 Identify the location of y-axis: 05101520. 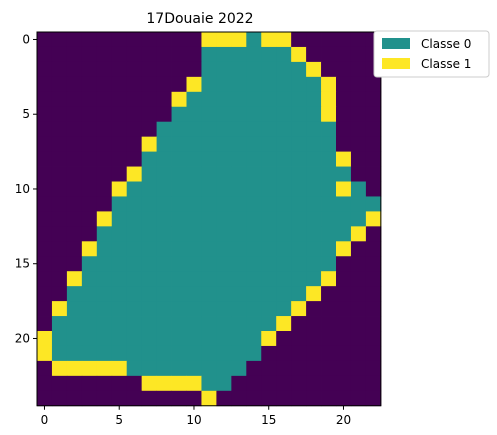
(26, 188).